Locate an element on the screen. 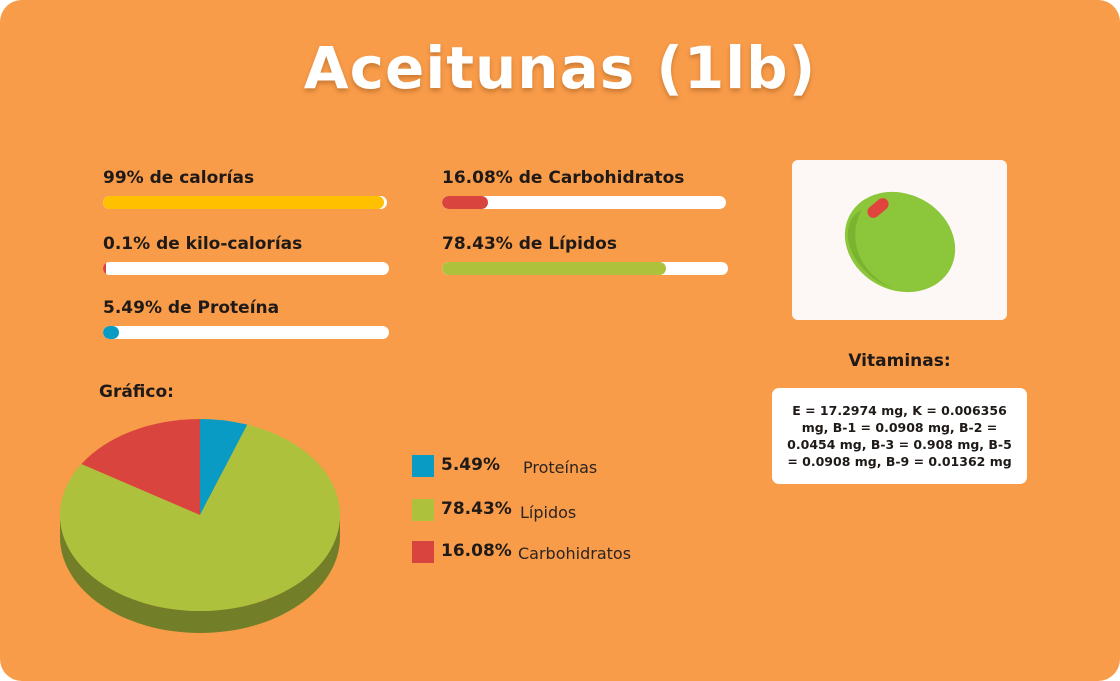 The height and width of the screenshot is (681, 1120). chart-label: Gráfico: is located at coordinates (136, 392).